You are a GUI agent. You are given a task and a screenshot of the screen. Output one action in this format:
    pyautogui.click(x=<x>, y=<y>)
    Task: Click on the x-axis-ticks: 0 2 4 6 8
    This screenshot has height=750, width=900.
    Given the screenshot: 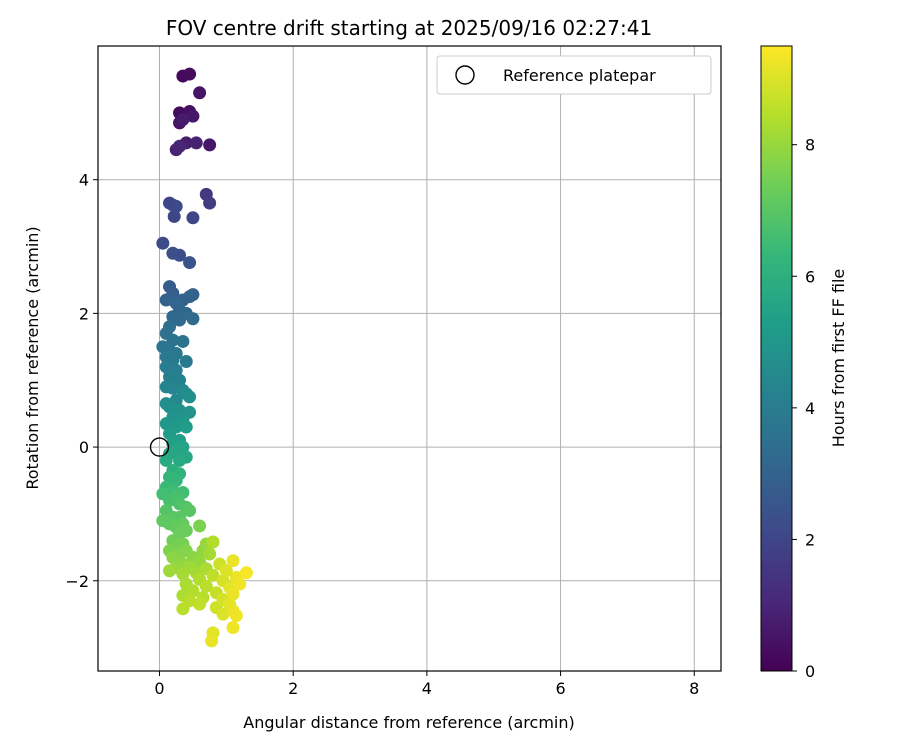 What is the action you would take?
    pyautogui.click(x=426, y=684)
    